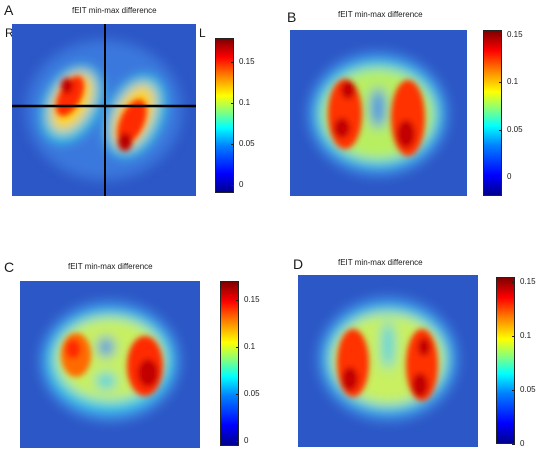 This screenshot has width=548, height=457. I want to click on panel-letter: C, so click(9, 267).